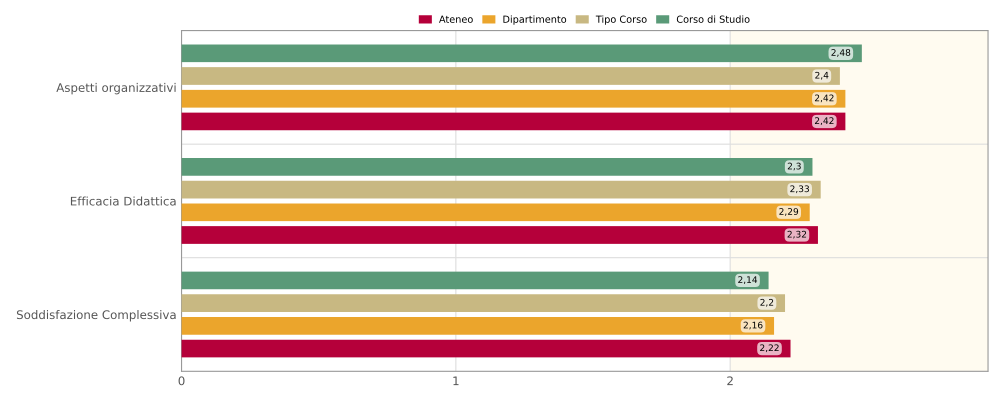  I want to click on data-label: 2,14, so click(748, 280).